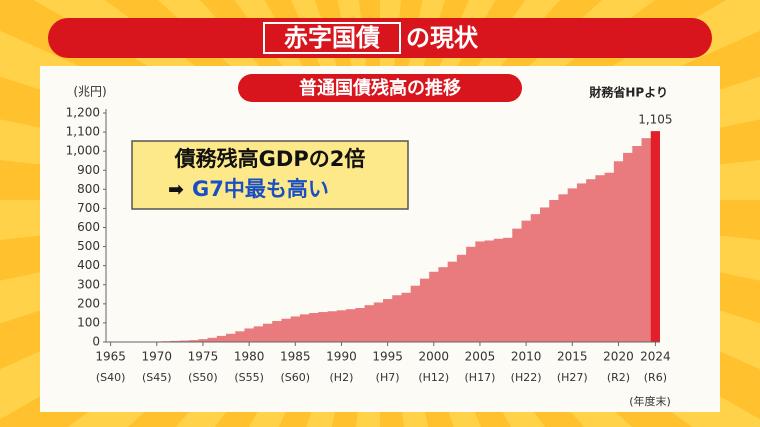 The image size is (760, 427). I want to click on x-tick-label: 2024, so click(655, 357).